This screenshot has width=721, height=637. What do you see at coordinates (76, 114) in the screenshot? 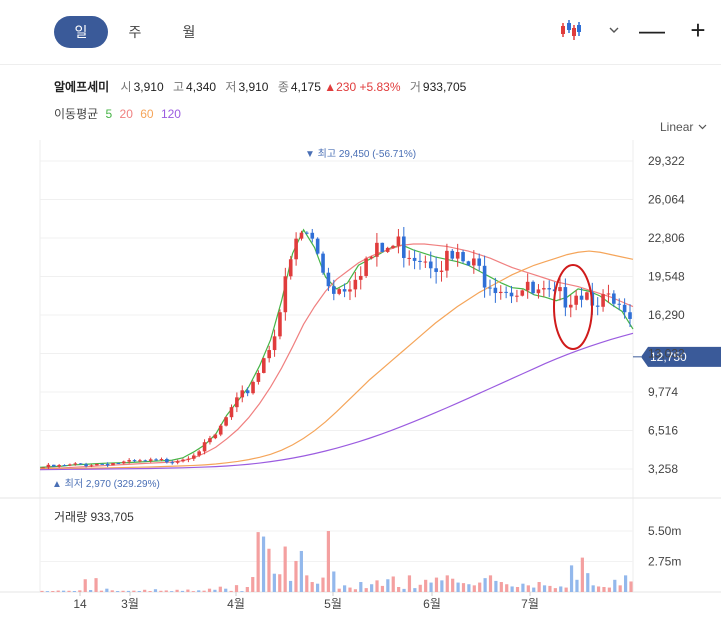
I see `ma-label: 이동평균` at bounding box center [76, 114].